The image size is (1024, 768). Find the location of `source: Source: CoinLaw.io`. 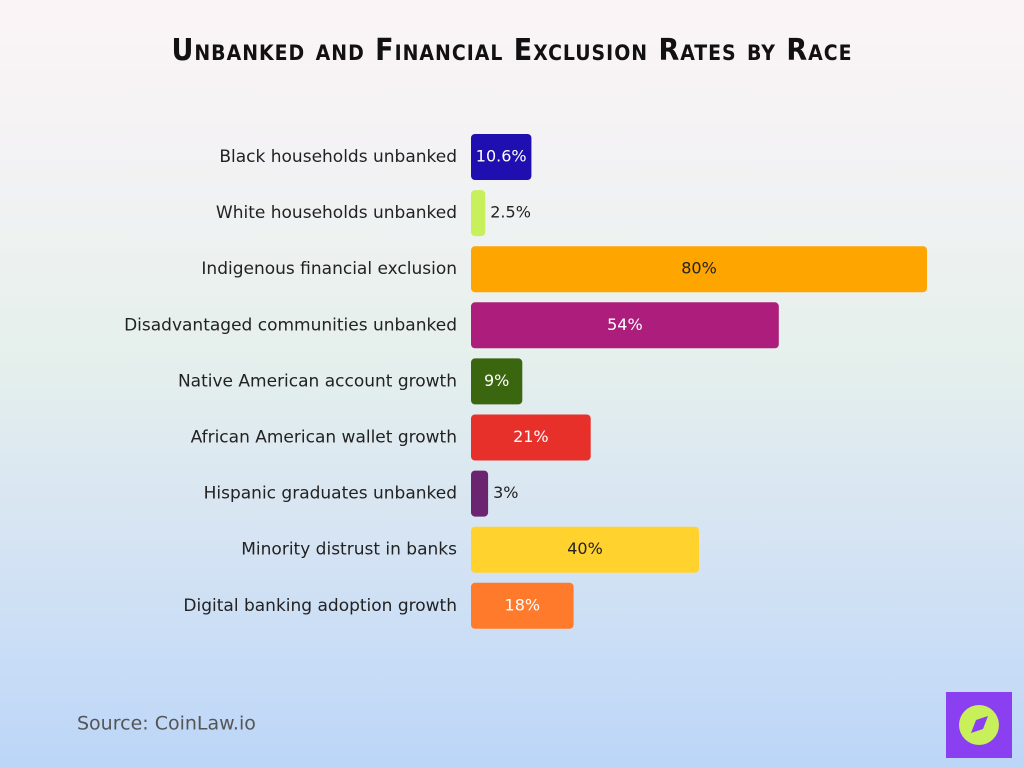

source: Source: CoinLaw.io is located at coordinates (166, 724).